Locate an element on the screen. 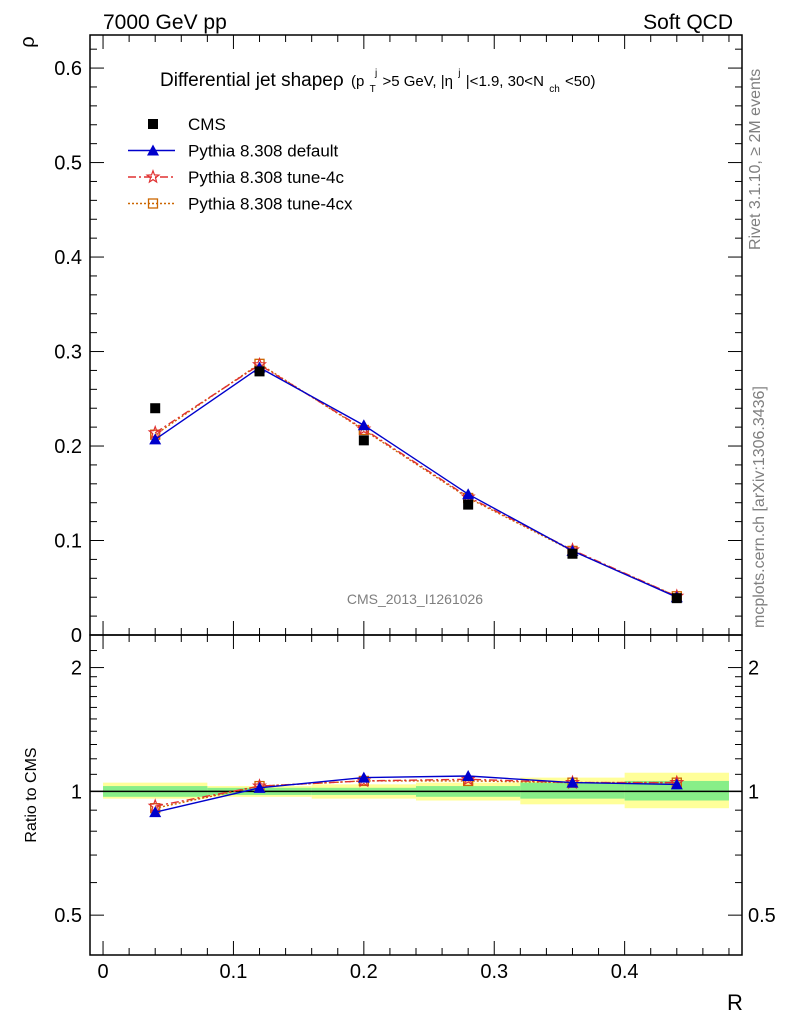  legend-label: Pythia 8.308 default is located at coordinates (263, 151).